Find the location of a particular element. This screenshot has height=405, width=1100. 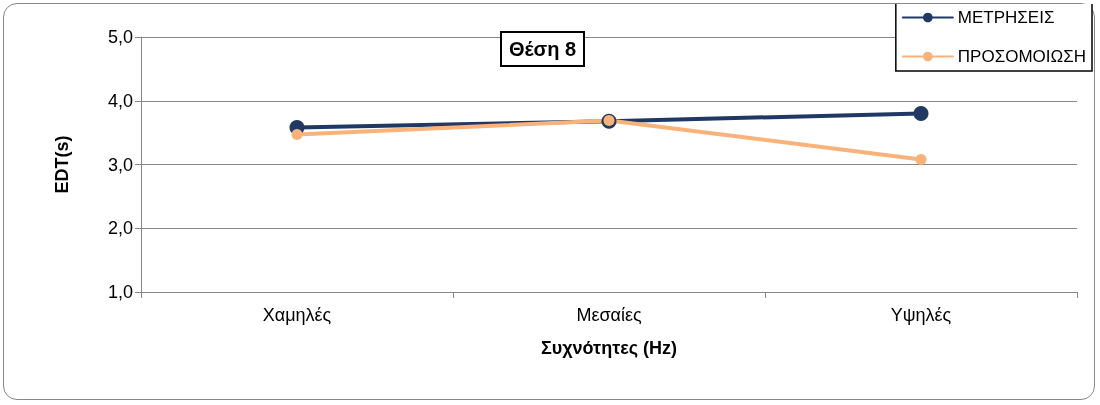

chart-title: Θέση 8 is located at coordinates (543, 49).